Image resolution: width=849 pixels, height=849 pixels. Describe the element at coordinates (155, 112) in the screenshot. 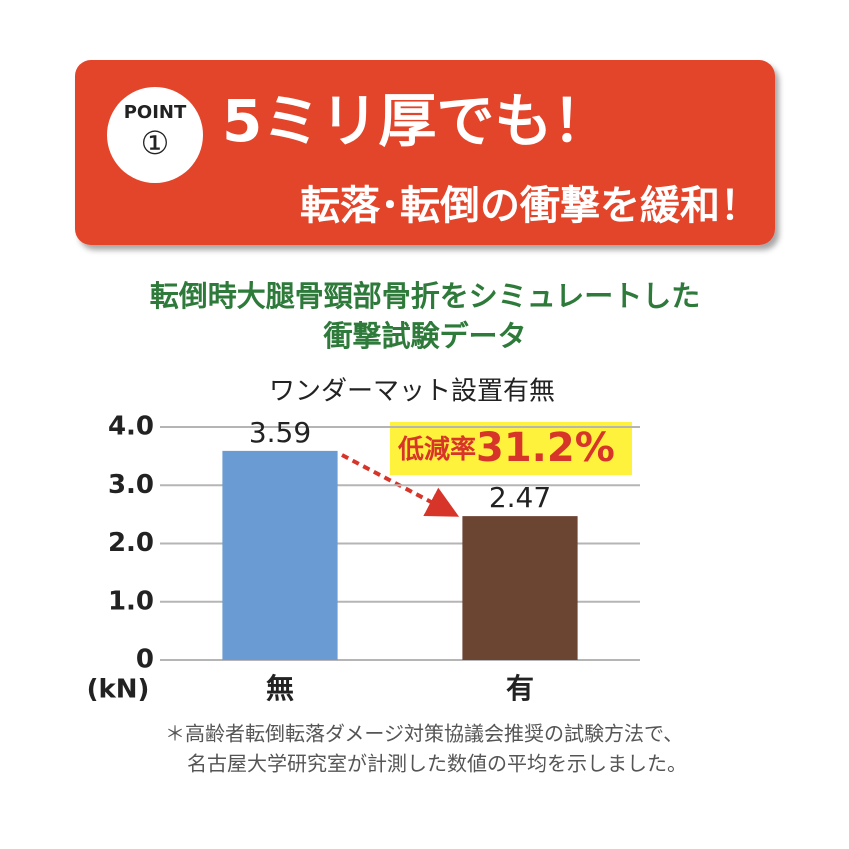

I see `point-label: POINT` at that location.